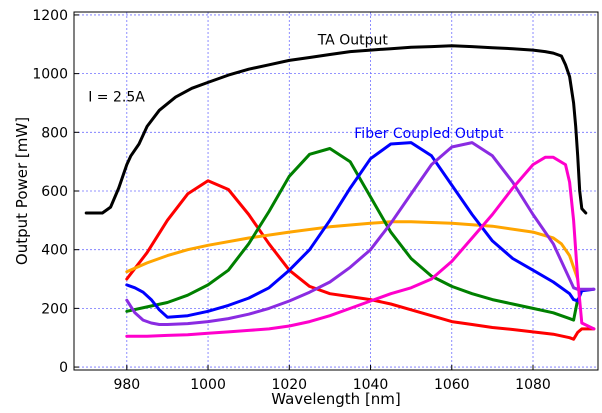 The height and width of the screenshot is (413, 602). Describe the element at coordinates (289, 385) in the screenshot. I see `x-tick-label: 1020` at that location.